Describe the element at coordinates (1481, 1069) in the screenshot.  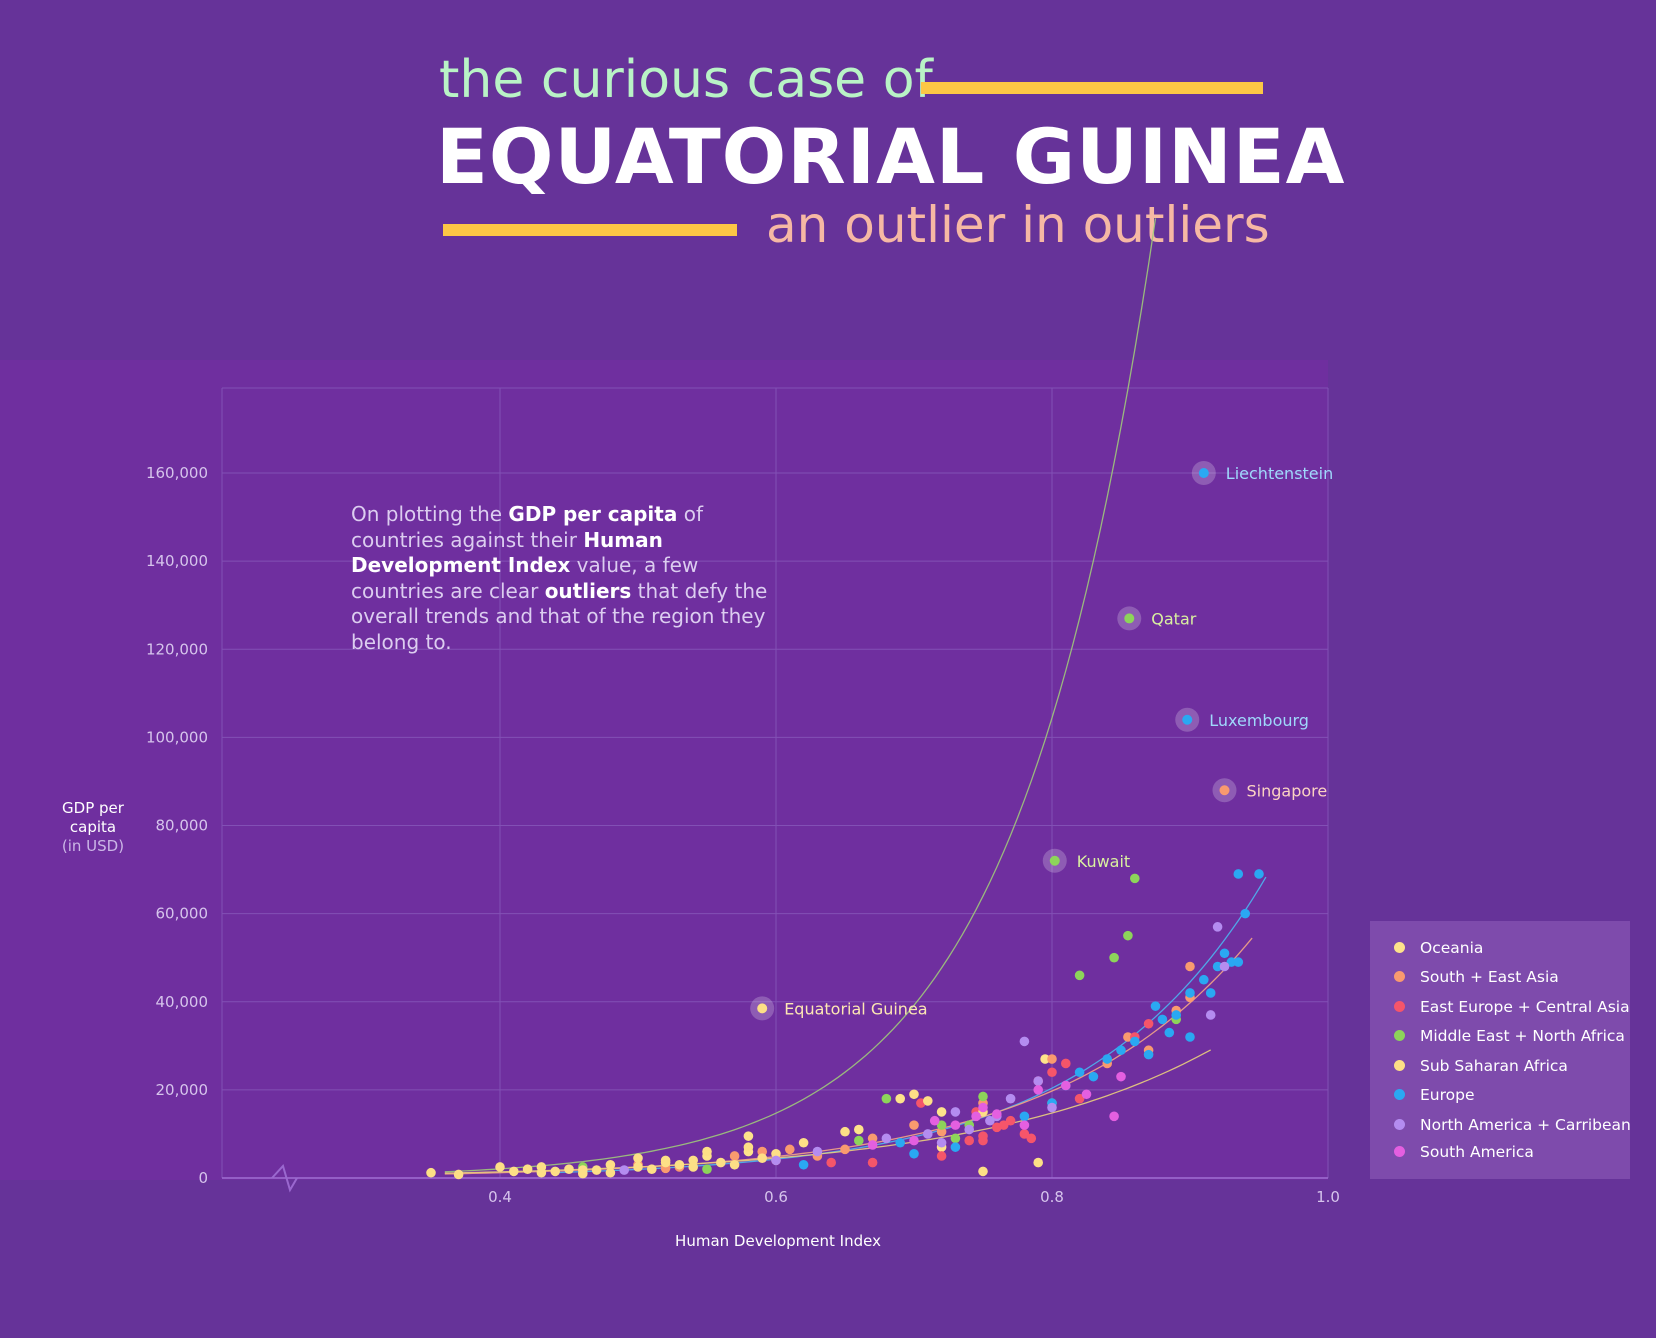
I see `legend-item-sub-saharan-africa: Sub Saharan Africa` at that location.